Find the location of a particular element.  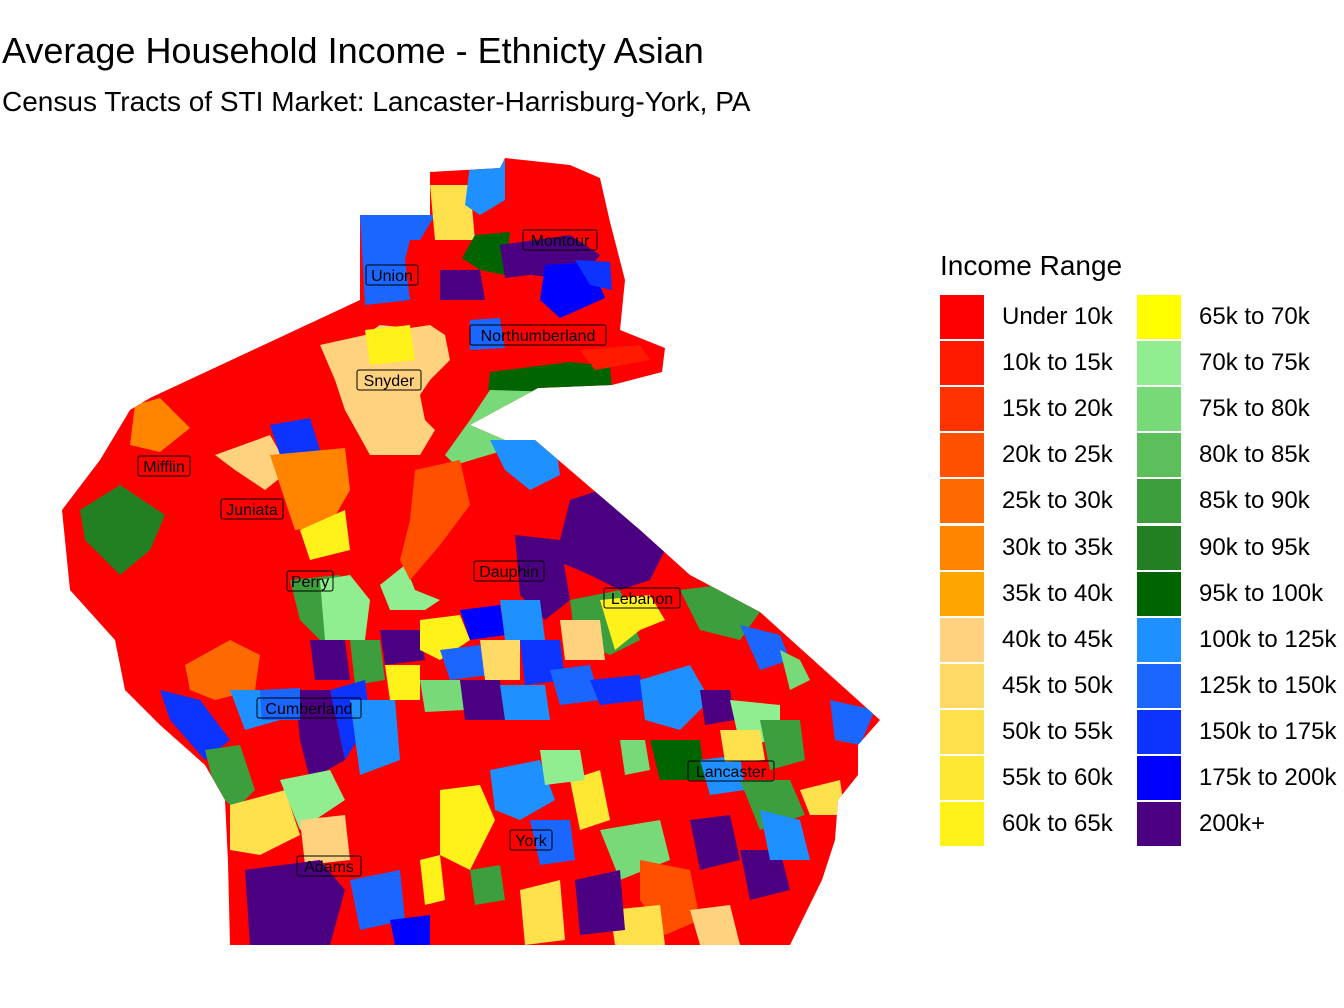

legend-item: 45k to 50k is located at coordinates (1026, 686).